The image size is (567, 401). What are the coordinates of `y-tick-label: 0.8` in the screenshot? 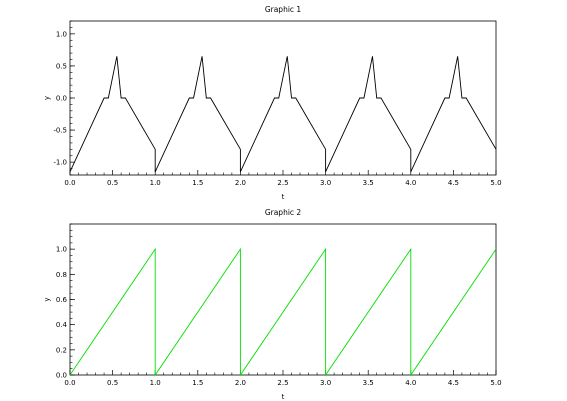 It's located at (61, 275).